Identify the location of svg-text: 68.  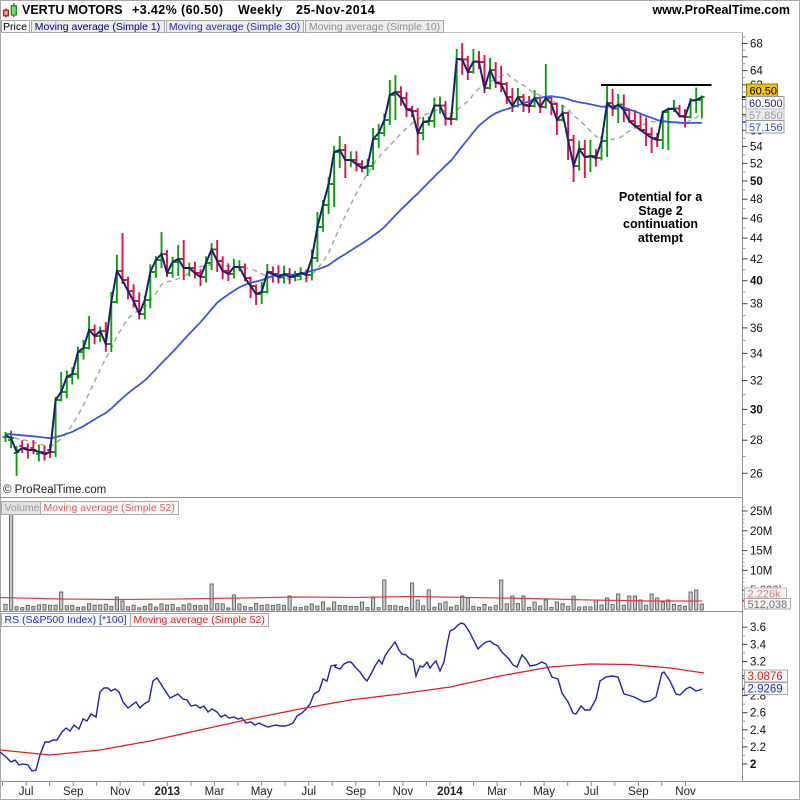
(756, 45).